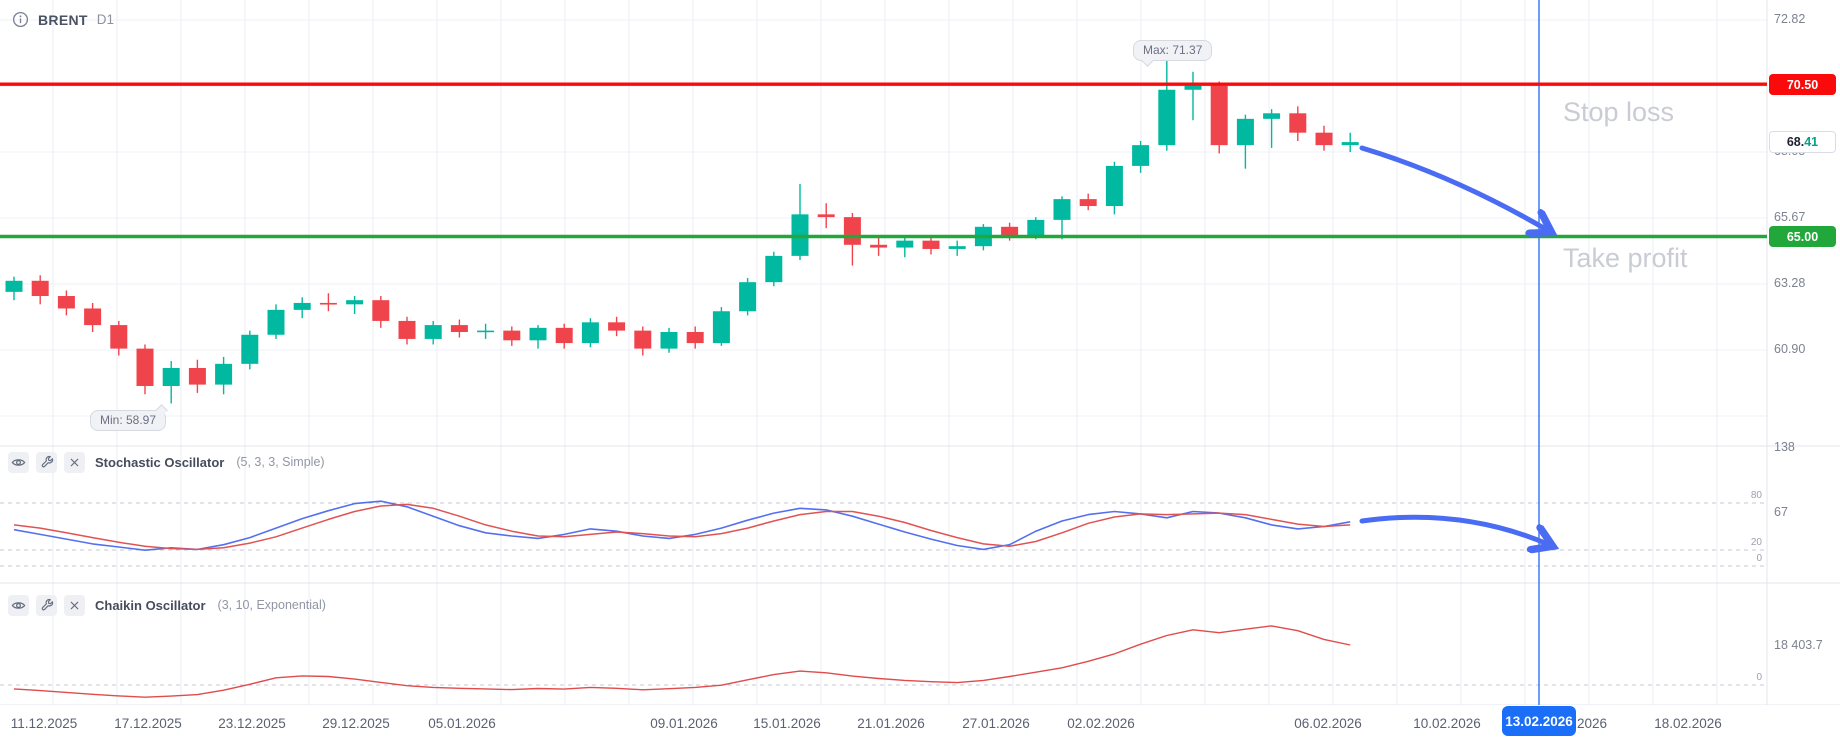  What do you see at coordinates (787, 723) in the screenshot?
I see `x-axis-label: 15.01.2026` at bounding box center [787, 723].